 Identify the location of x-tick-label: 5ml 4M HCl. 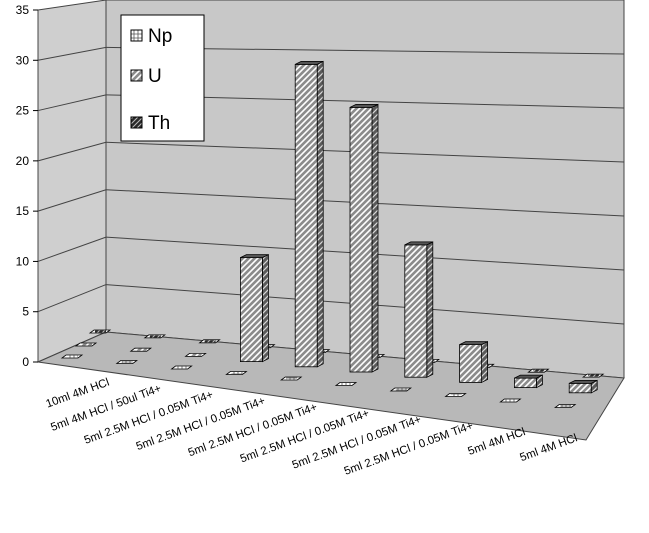
(548, 448).